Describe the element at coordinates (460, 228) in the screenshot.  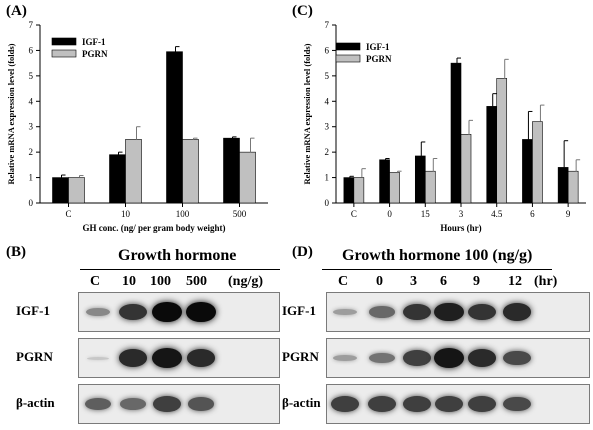
I see `x-axis-label: Hours (hr)` at that location.